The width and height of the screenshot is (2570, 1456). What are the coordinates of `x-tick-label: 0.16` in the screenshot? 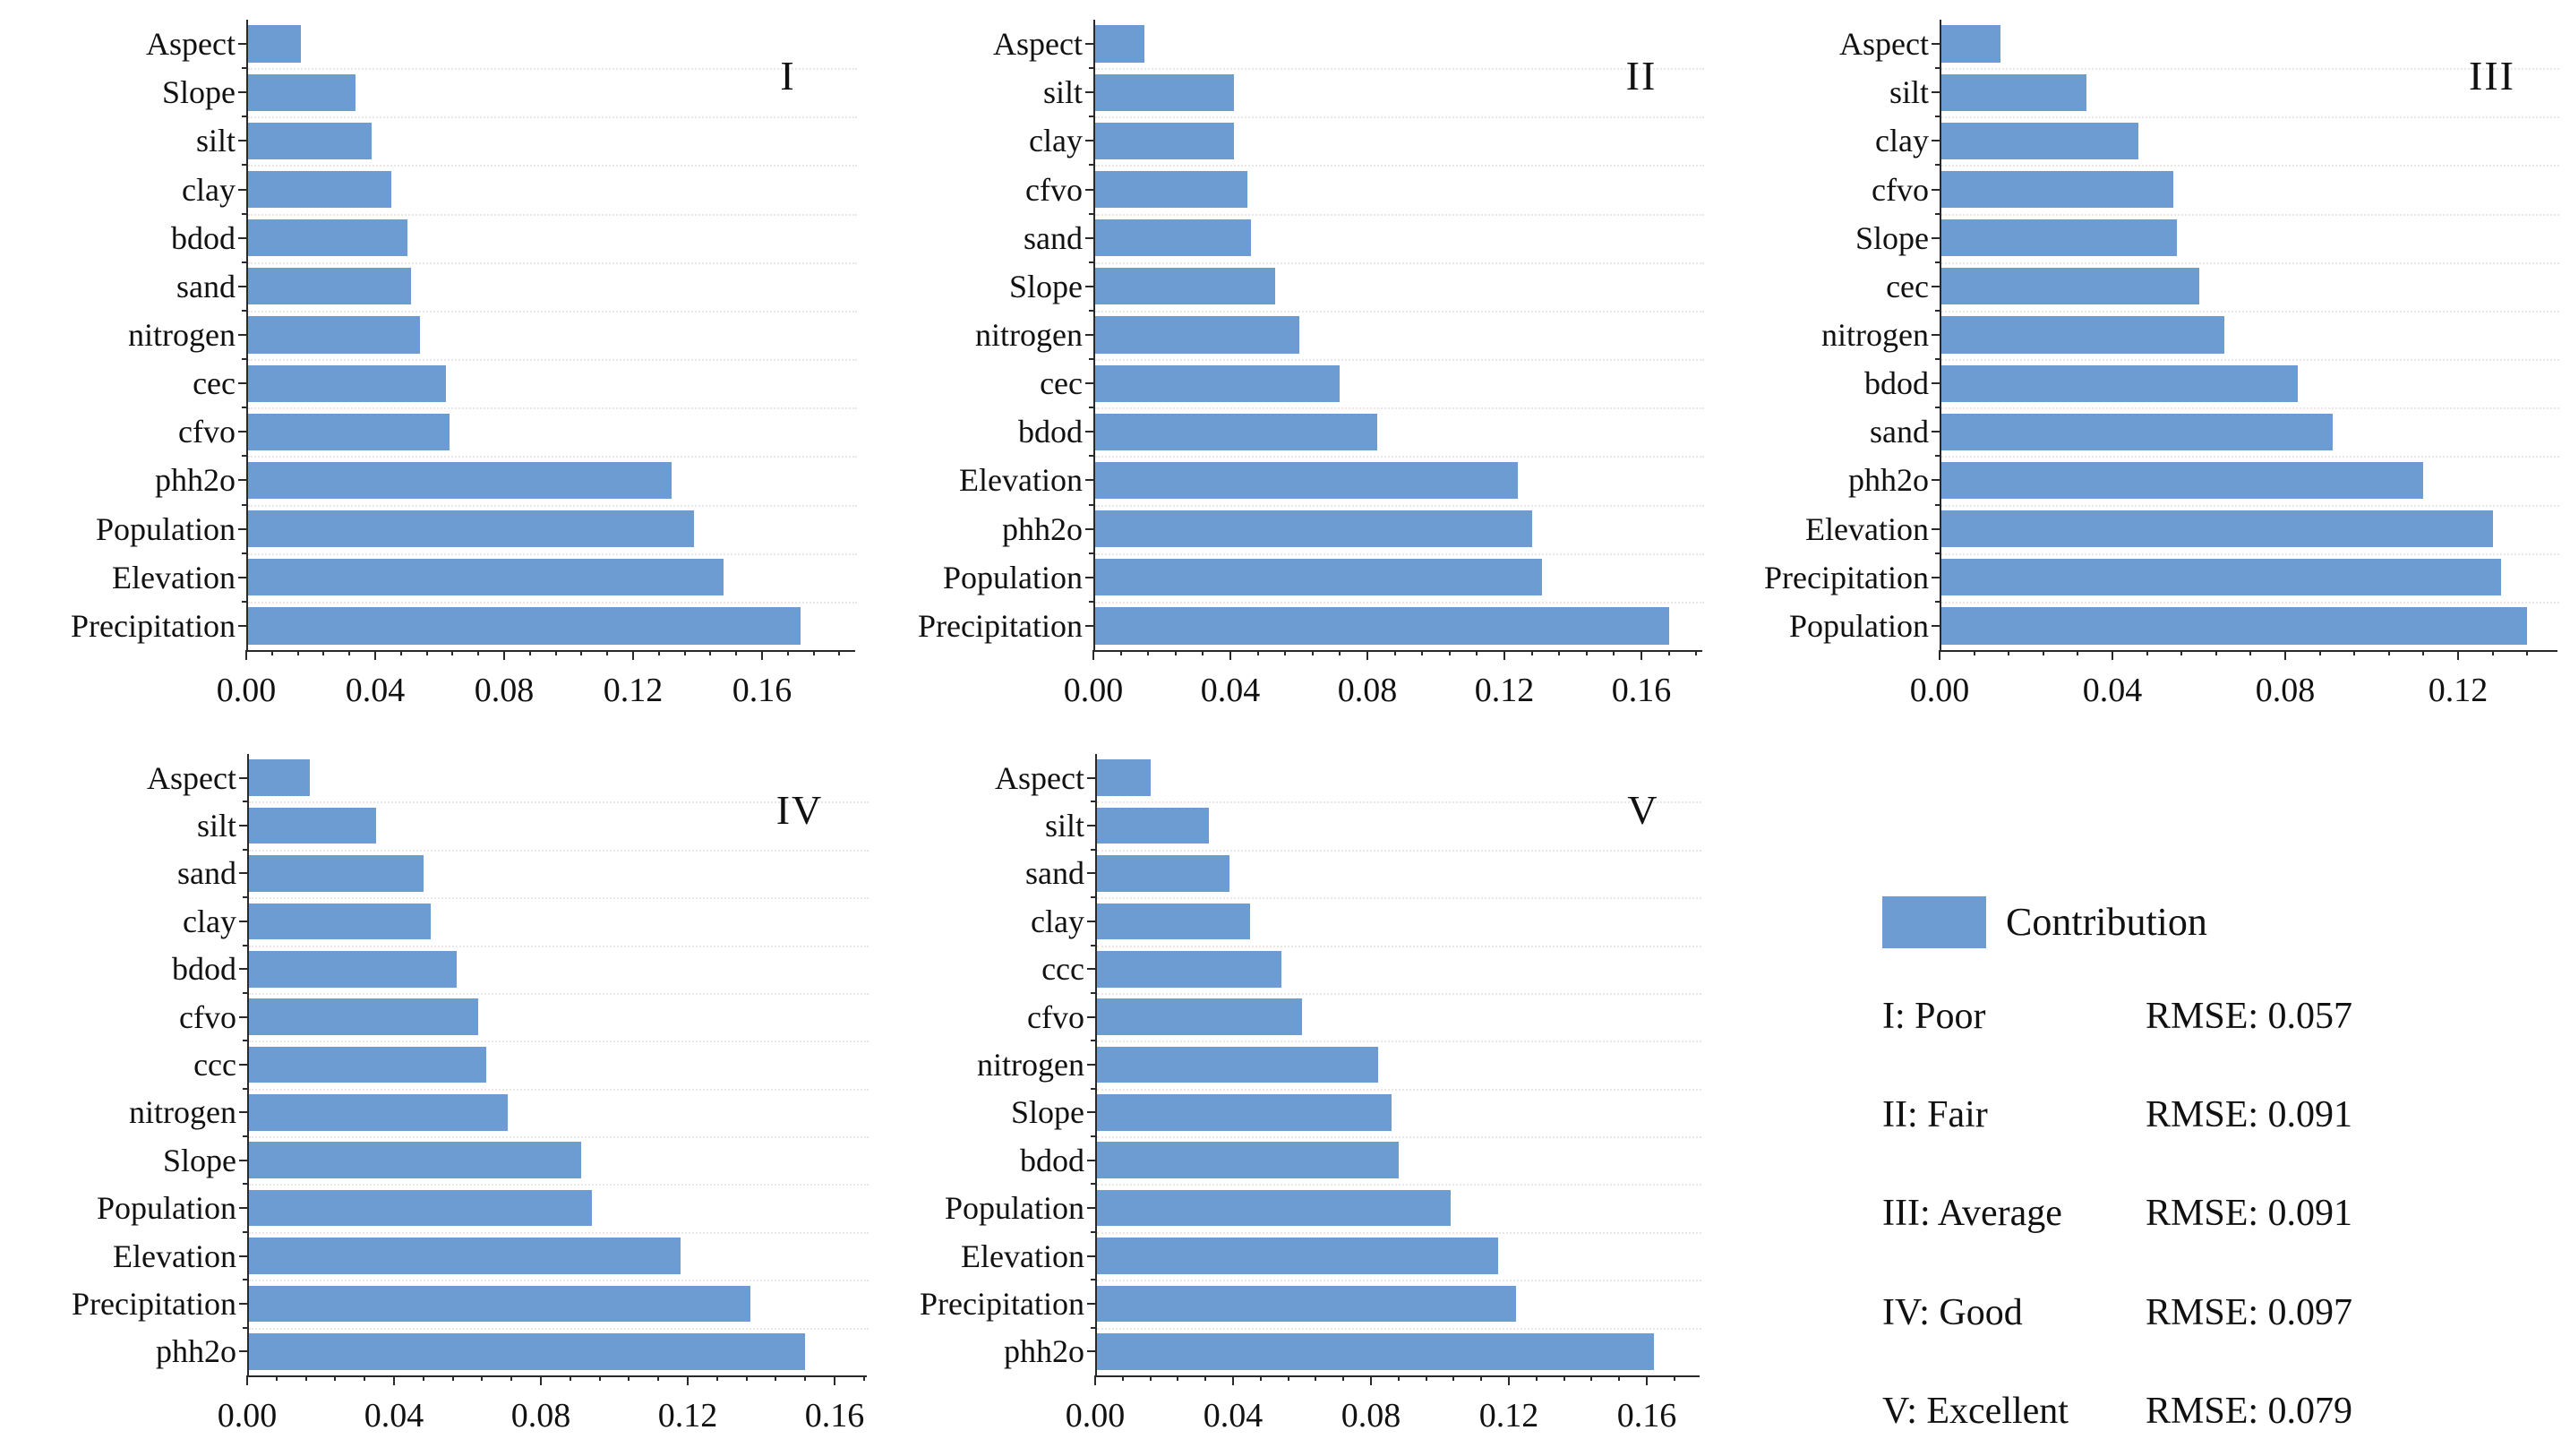 It's located at (1646, 1416).